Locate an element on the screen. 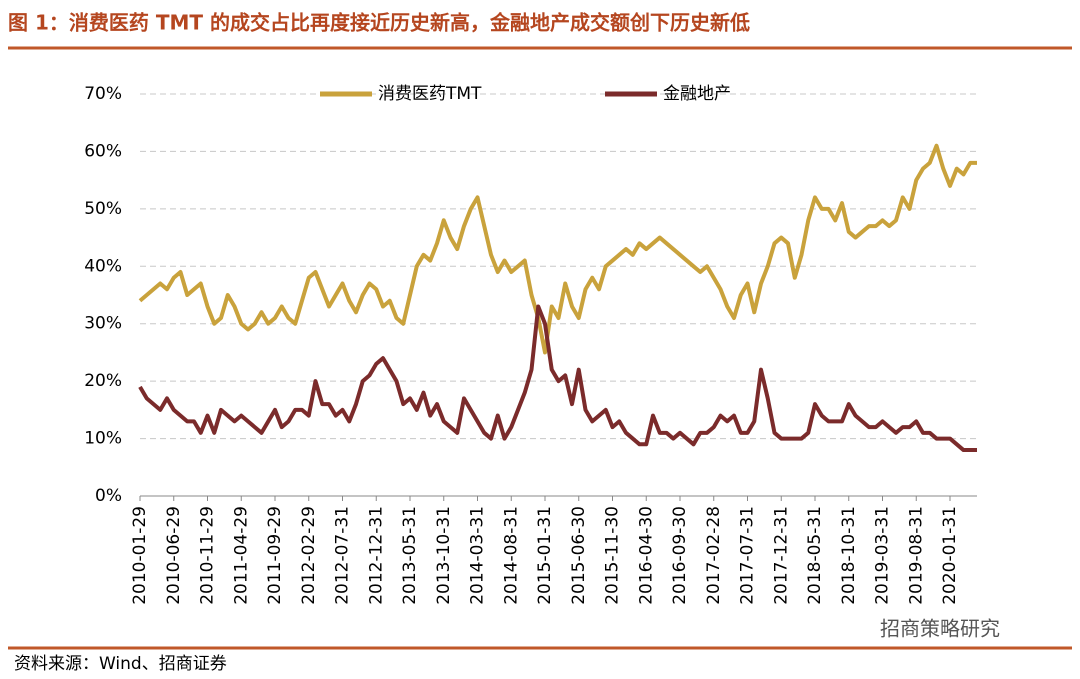  y-tick-label: 10% is located at coordinates (103, 439).